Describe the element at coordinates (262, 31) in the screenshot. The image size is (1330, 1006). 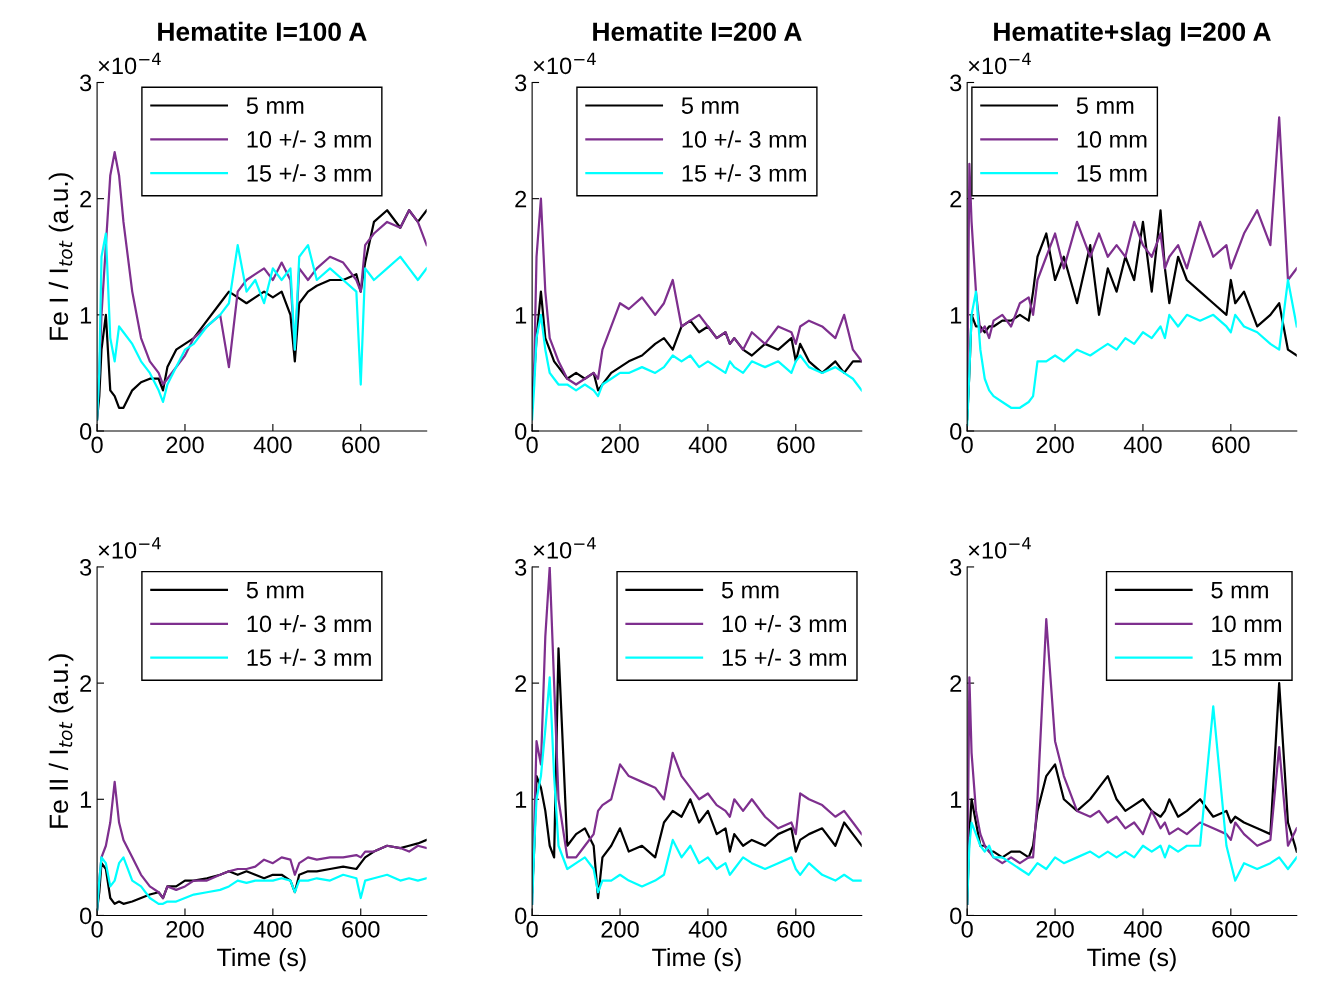
I see `chart-title: Hematite I=100 A` at that location.